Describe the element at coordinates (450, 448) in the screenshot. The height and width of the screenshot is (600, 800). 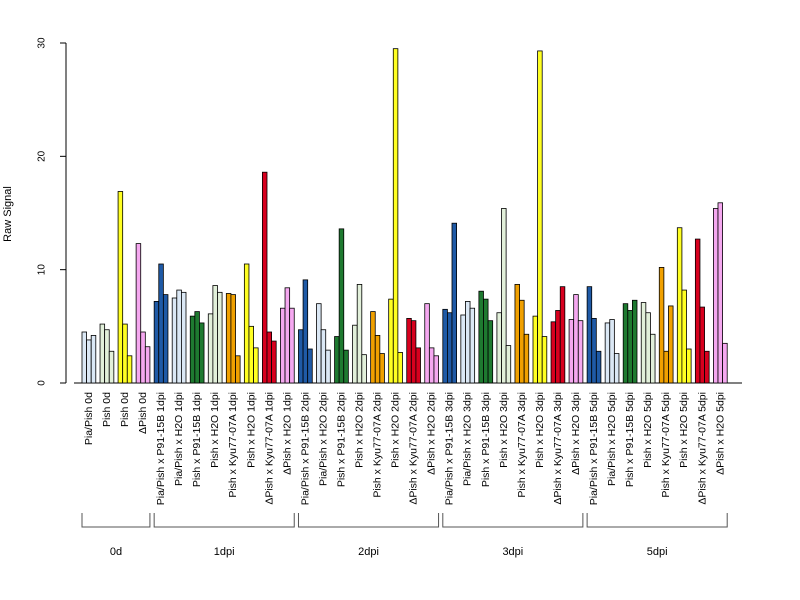
I see `x-tick-label: Pia/Pish x P91-15B 3dpi` at that location.